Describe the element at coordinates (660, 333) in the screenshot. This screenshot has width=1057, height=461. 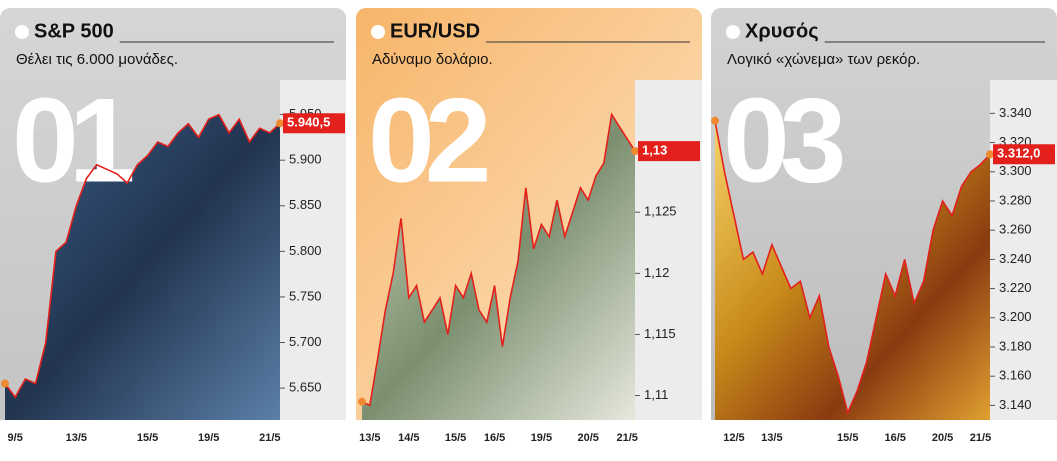
I see `y-tick-label: 1,115` at that location.